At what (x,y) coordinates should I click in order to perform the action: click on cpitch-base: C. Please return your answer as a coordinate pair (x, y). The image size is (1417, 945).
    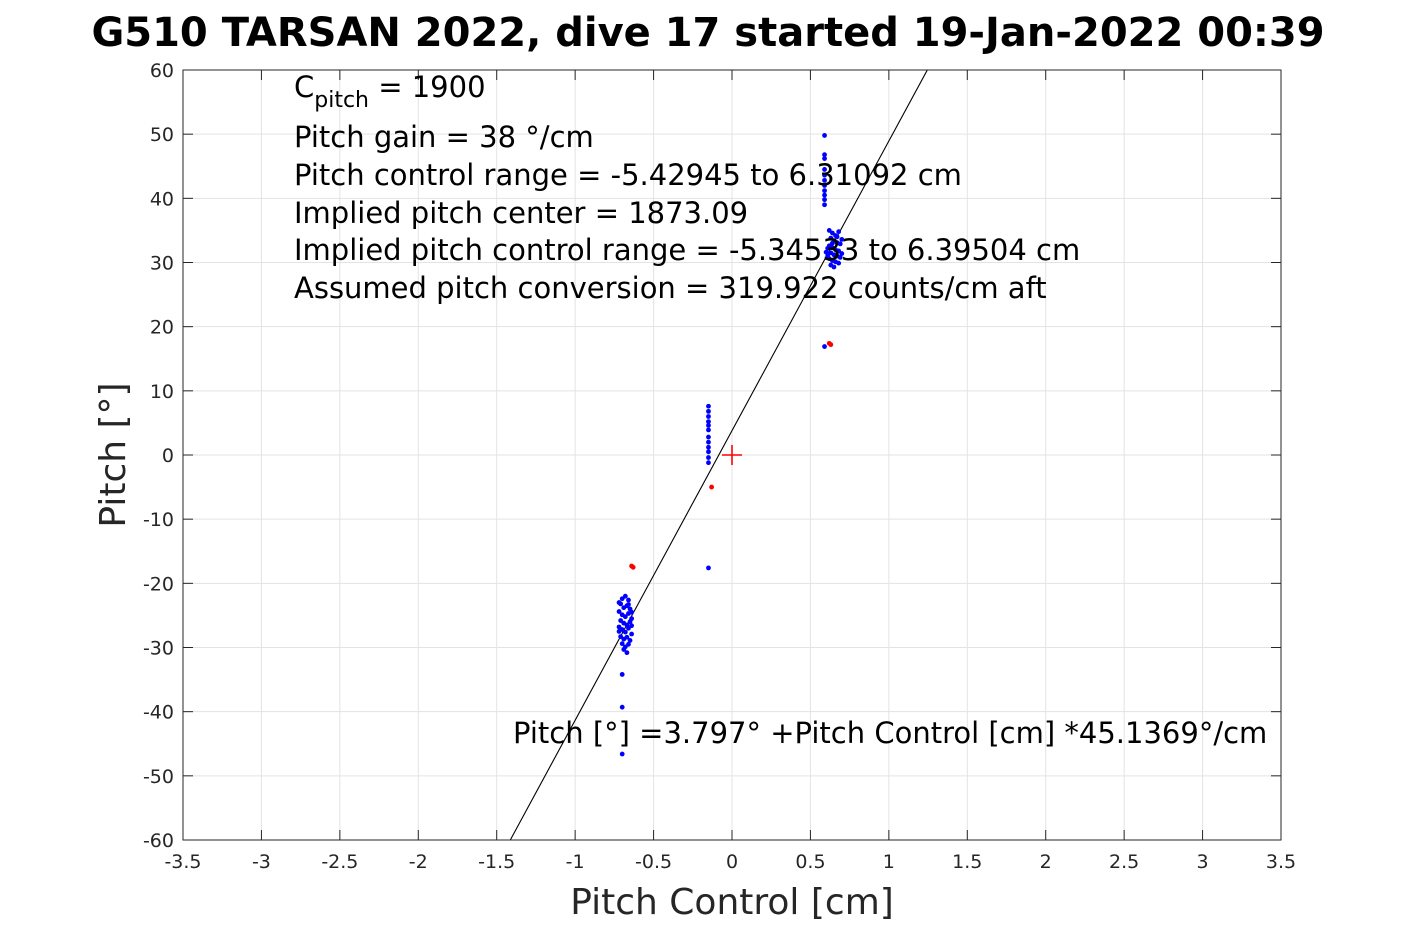
    Looking at the image, I should click on (304, 87).